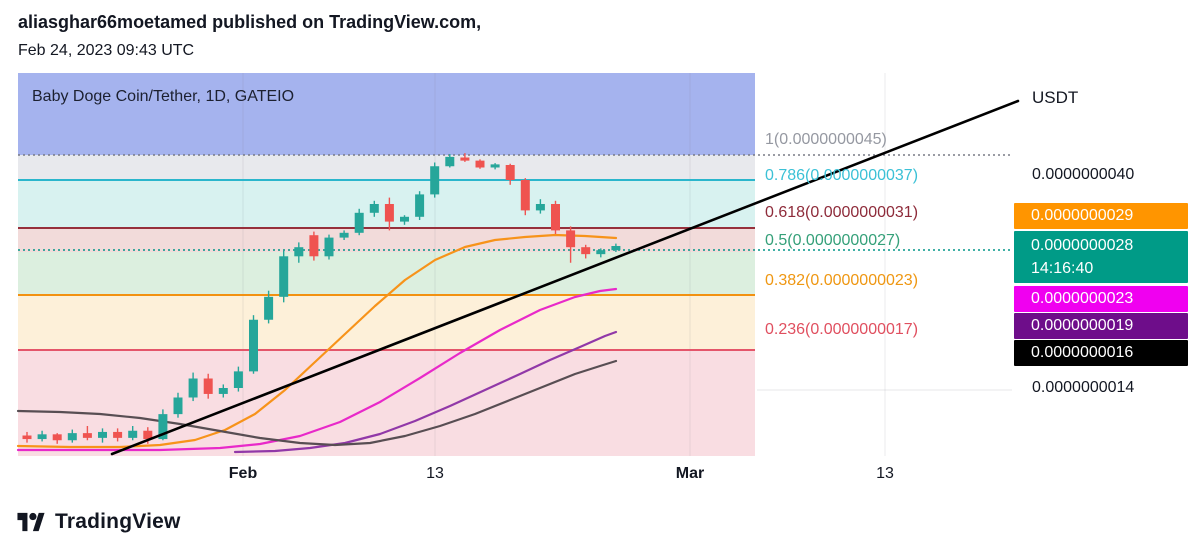  Describe the element at coordinates (1083, 387) in the screenshot. I see `price-axis-label: 0.0000000014` at that location.